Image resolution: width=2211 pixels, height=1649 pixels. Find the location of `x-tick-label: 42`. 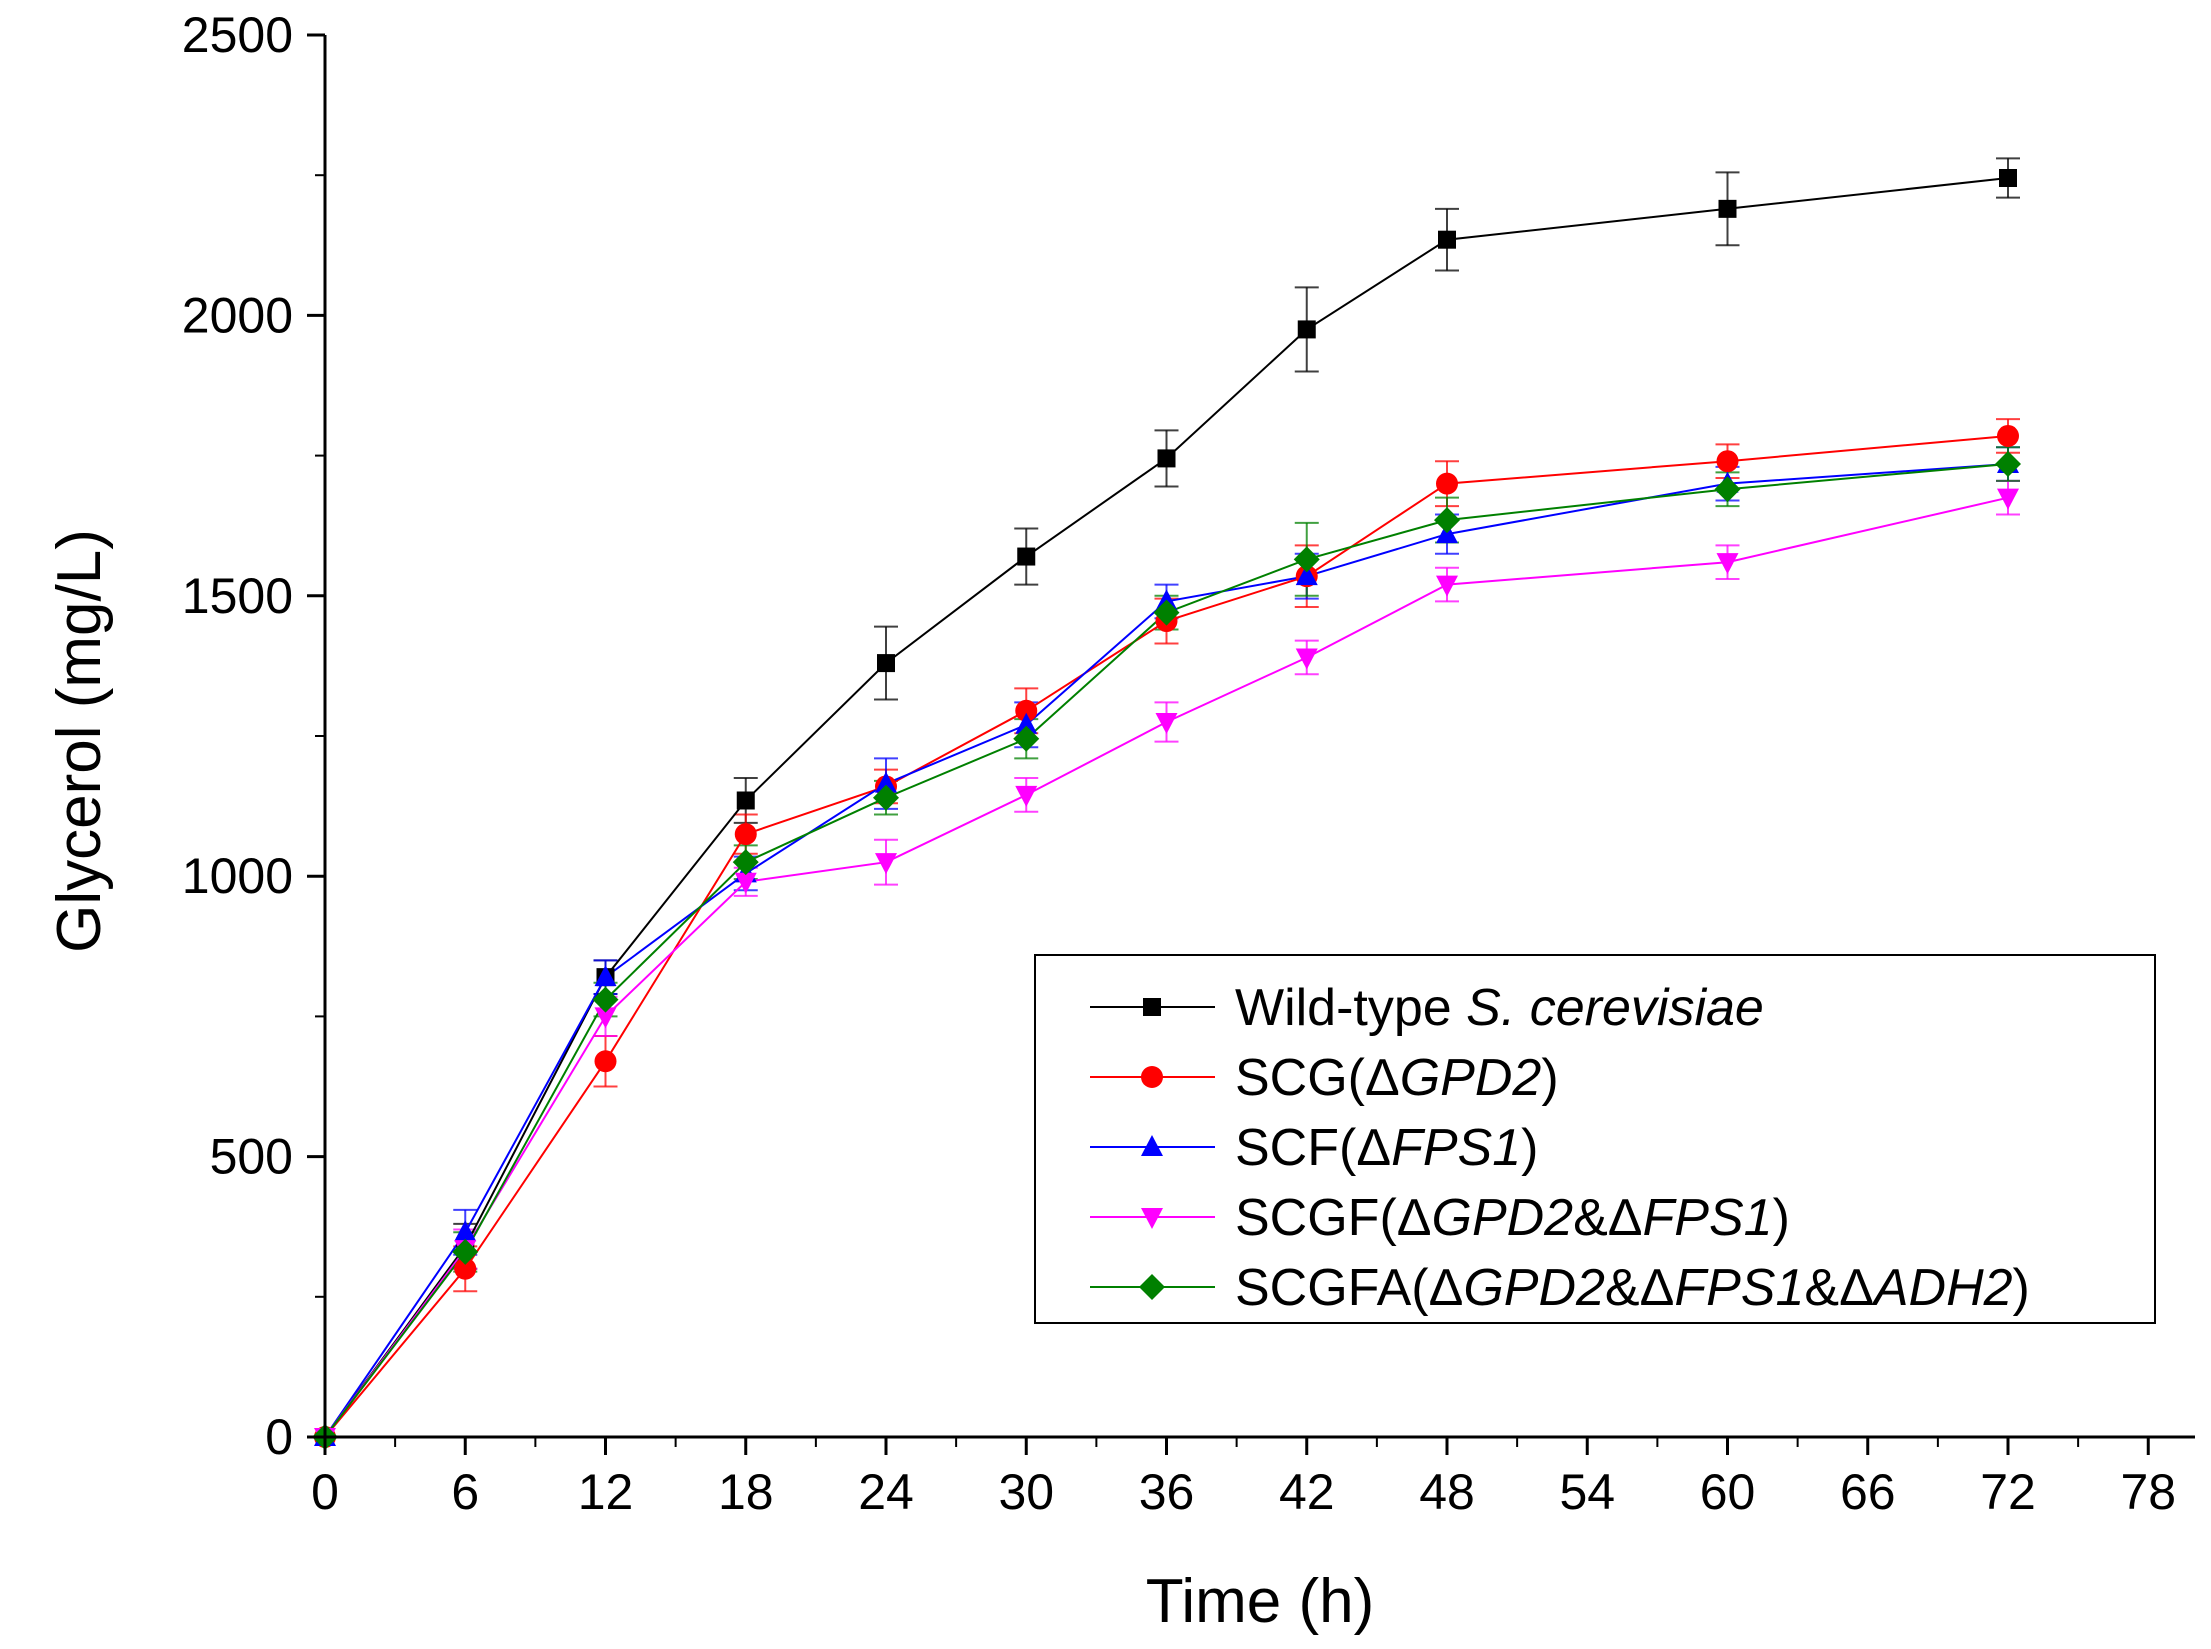

x-tick-label: 42 is located at coordinates (1307, 1492).